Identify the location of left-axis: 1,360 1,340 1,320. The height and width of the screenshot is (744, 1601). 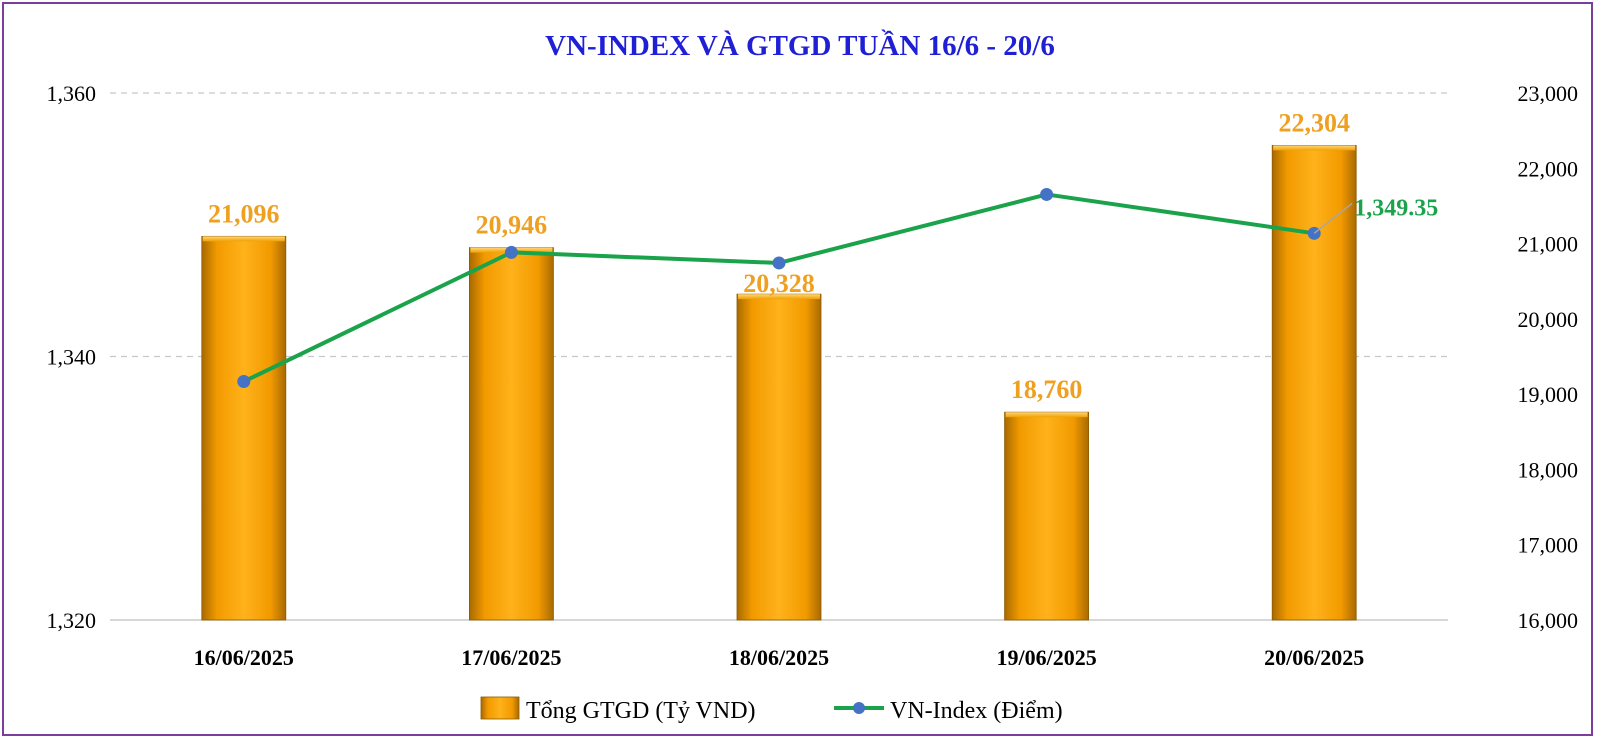
(72, 357).